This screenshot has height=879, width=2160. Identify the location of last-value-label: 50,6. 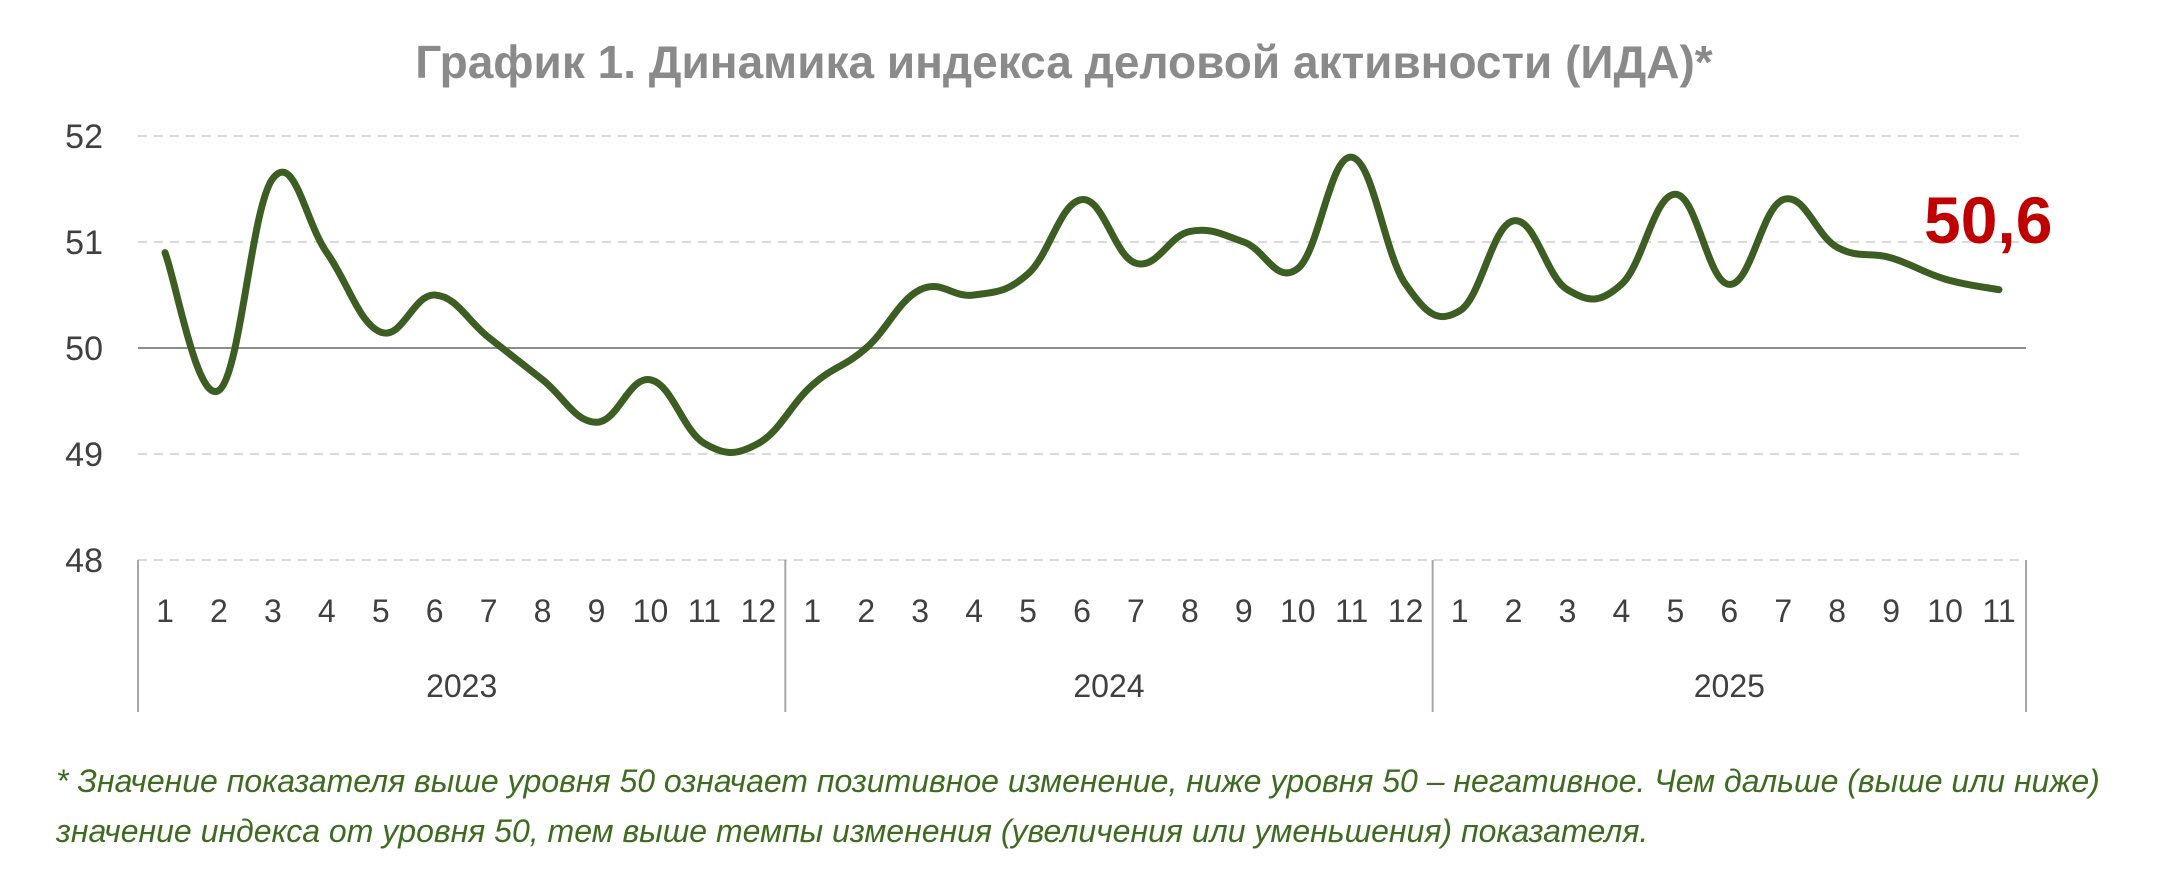
(1988, 220).